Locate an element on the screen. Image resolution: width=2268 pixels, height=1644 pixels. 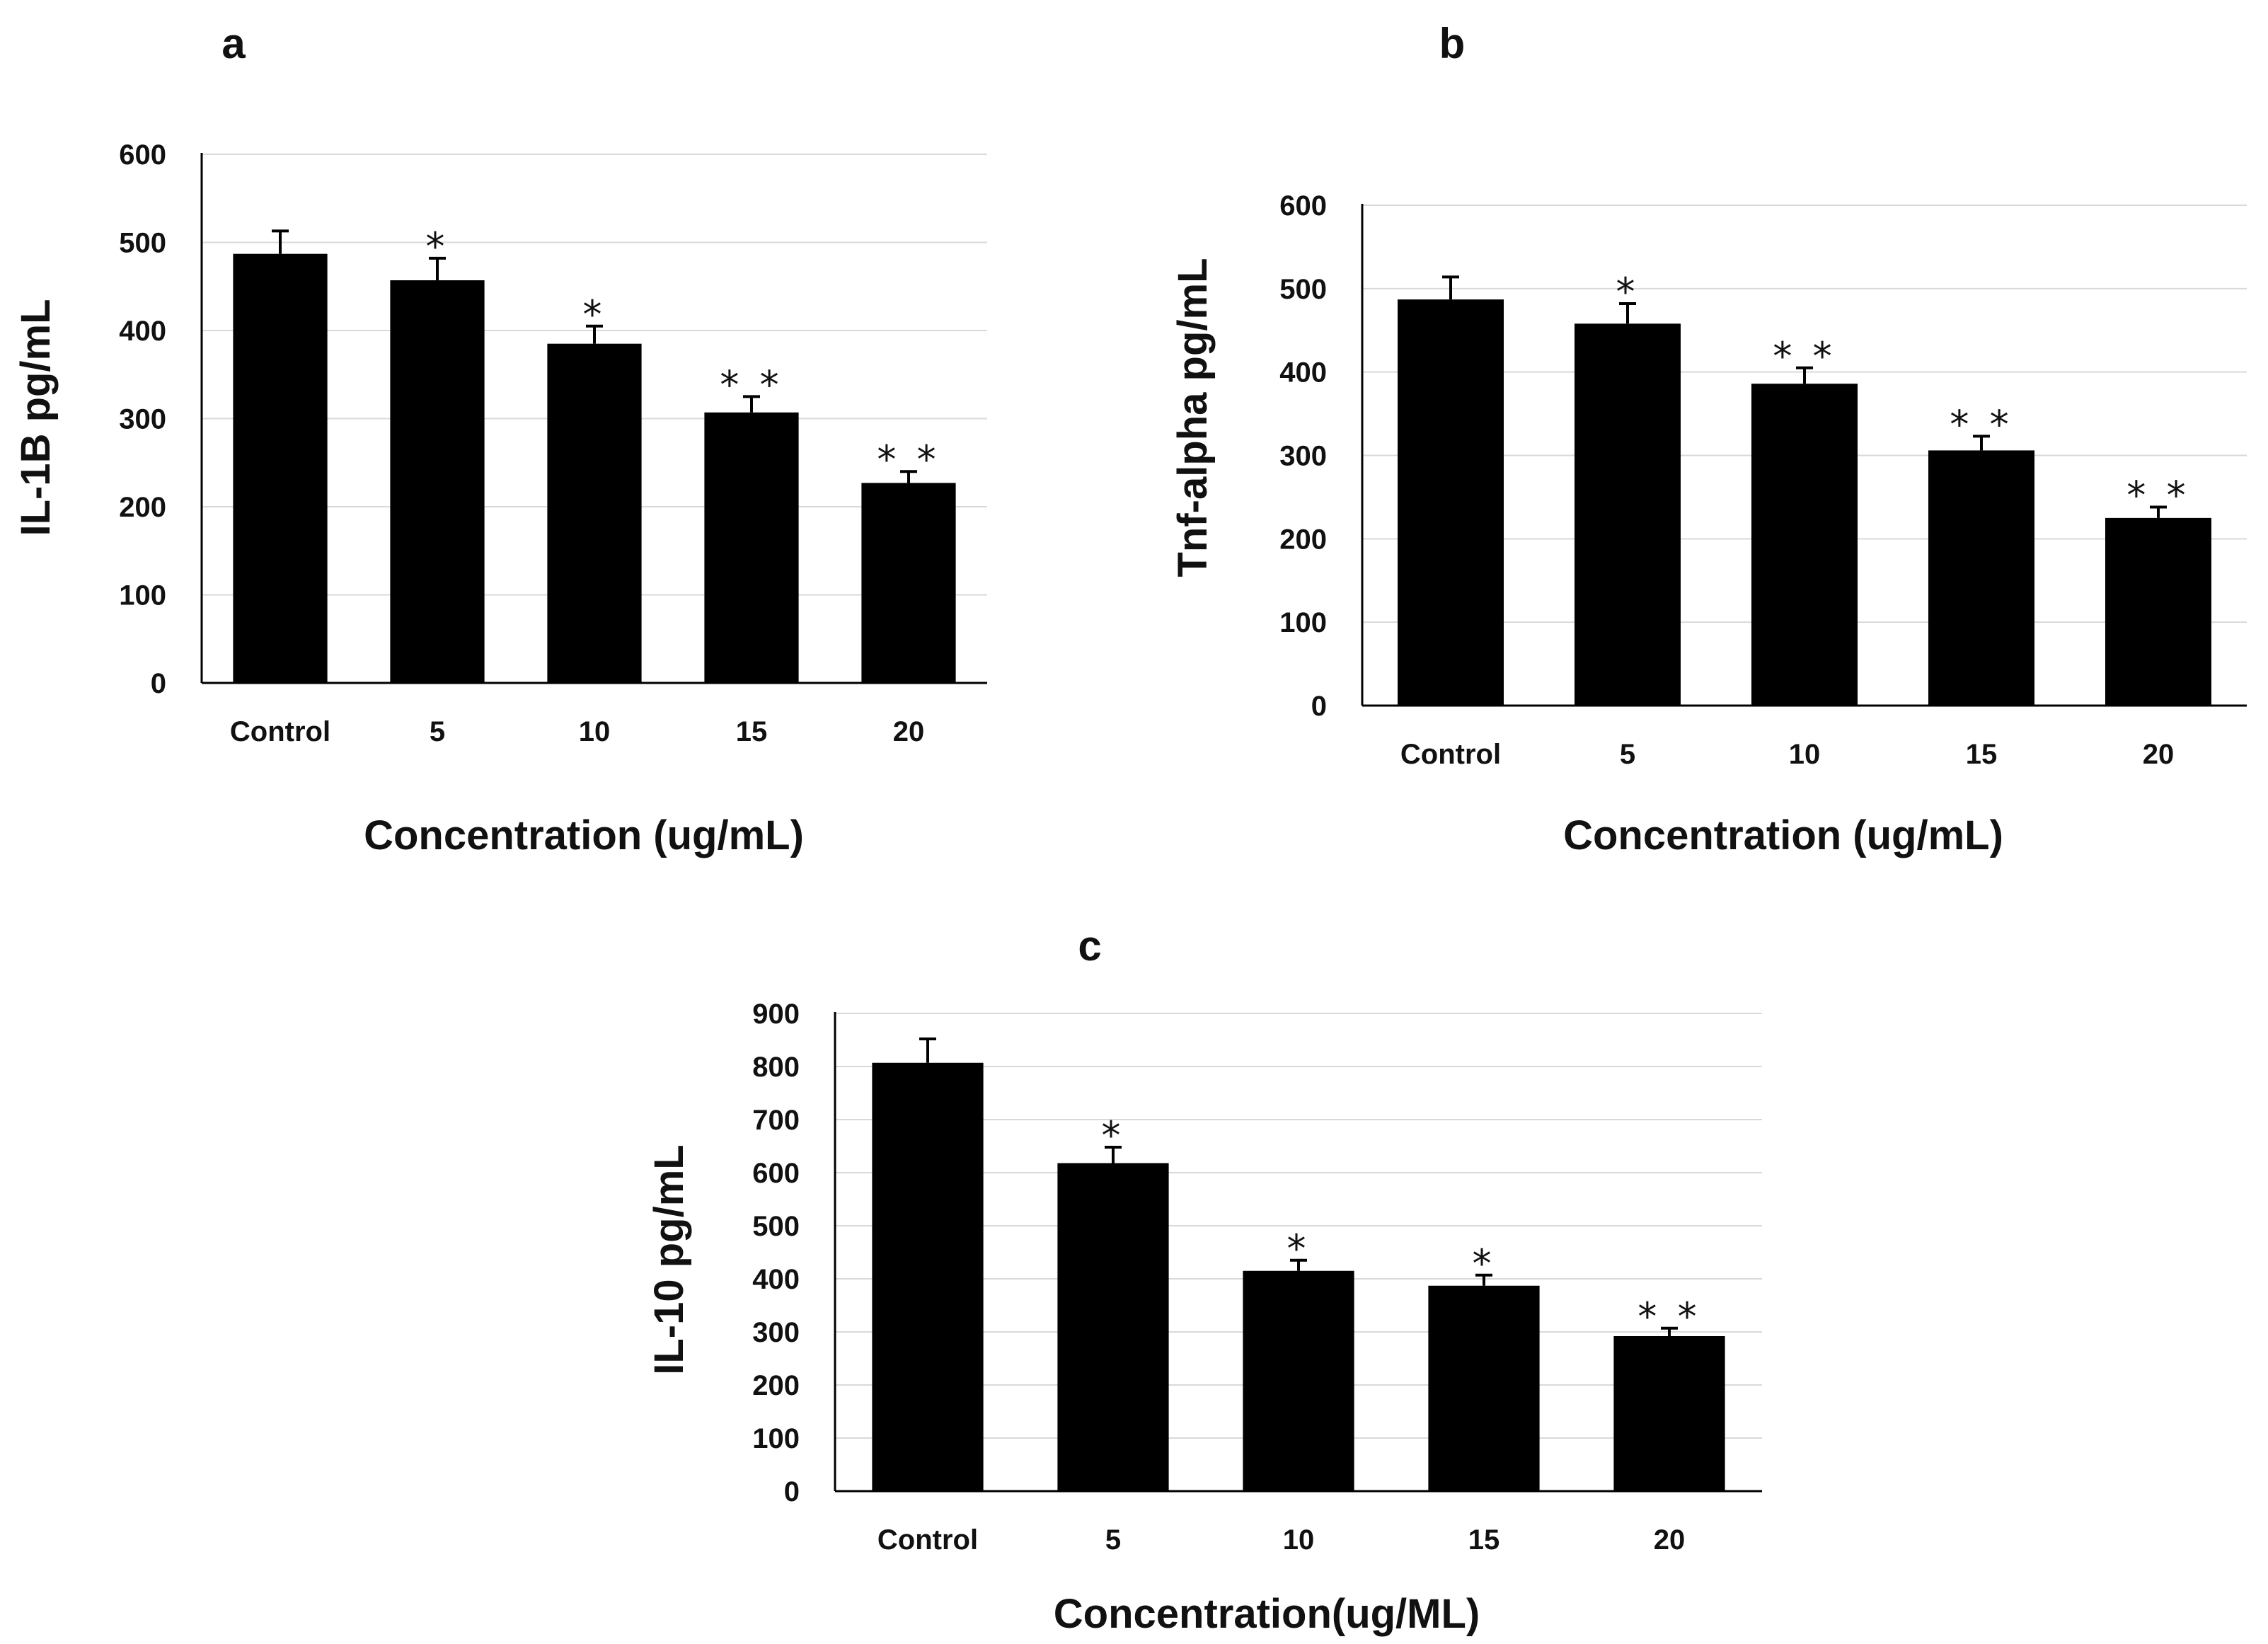
y-tick-label: 700 is located at coordinates (776, 1120).